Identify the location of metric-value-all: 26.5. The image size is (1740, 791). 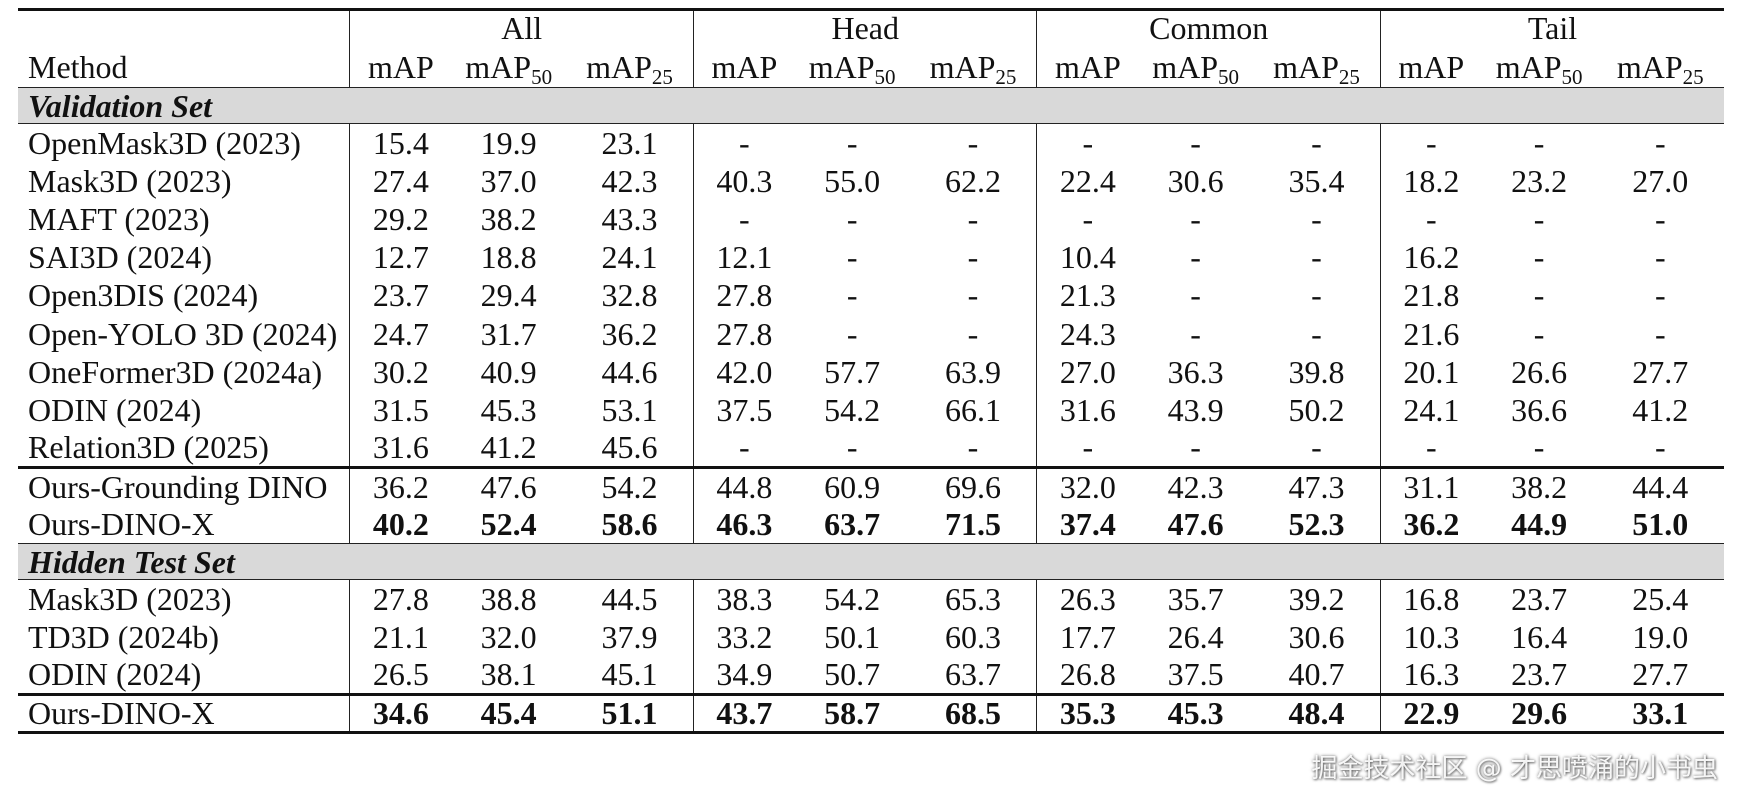
(400, 675).